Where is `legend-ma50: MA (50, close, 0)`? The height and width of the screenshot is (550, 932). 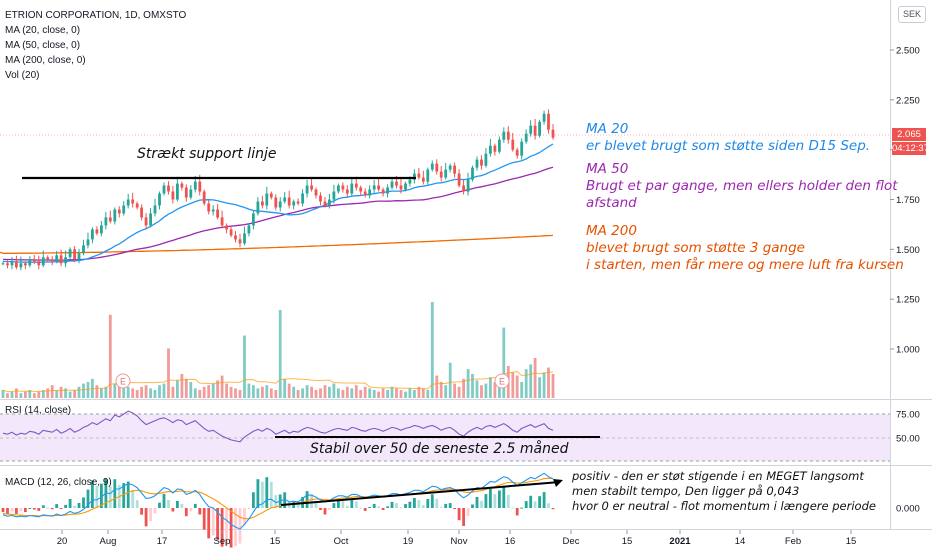
legend-ma50: MA (50, close, 0) is located at coordinates (43, 45).